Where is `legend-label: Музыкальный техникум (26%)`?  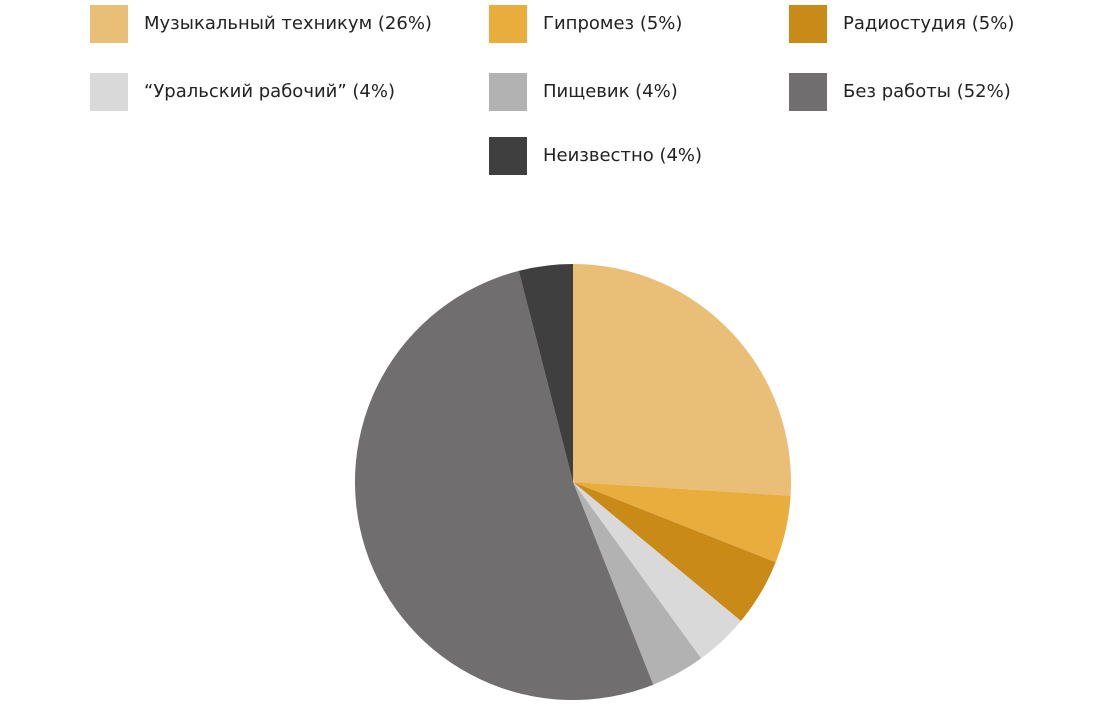 legend-label: Музыкальный техникум (26%) is located at coordinates (288, 23).